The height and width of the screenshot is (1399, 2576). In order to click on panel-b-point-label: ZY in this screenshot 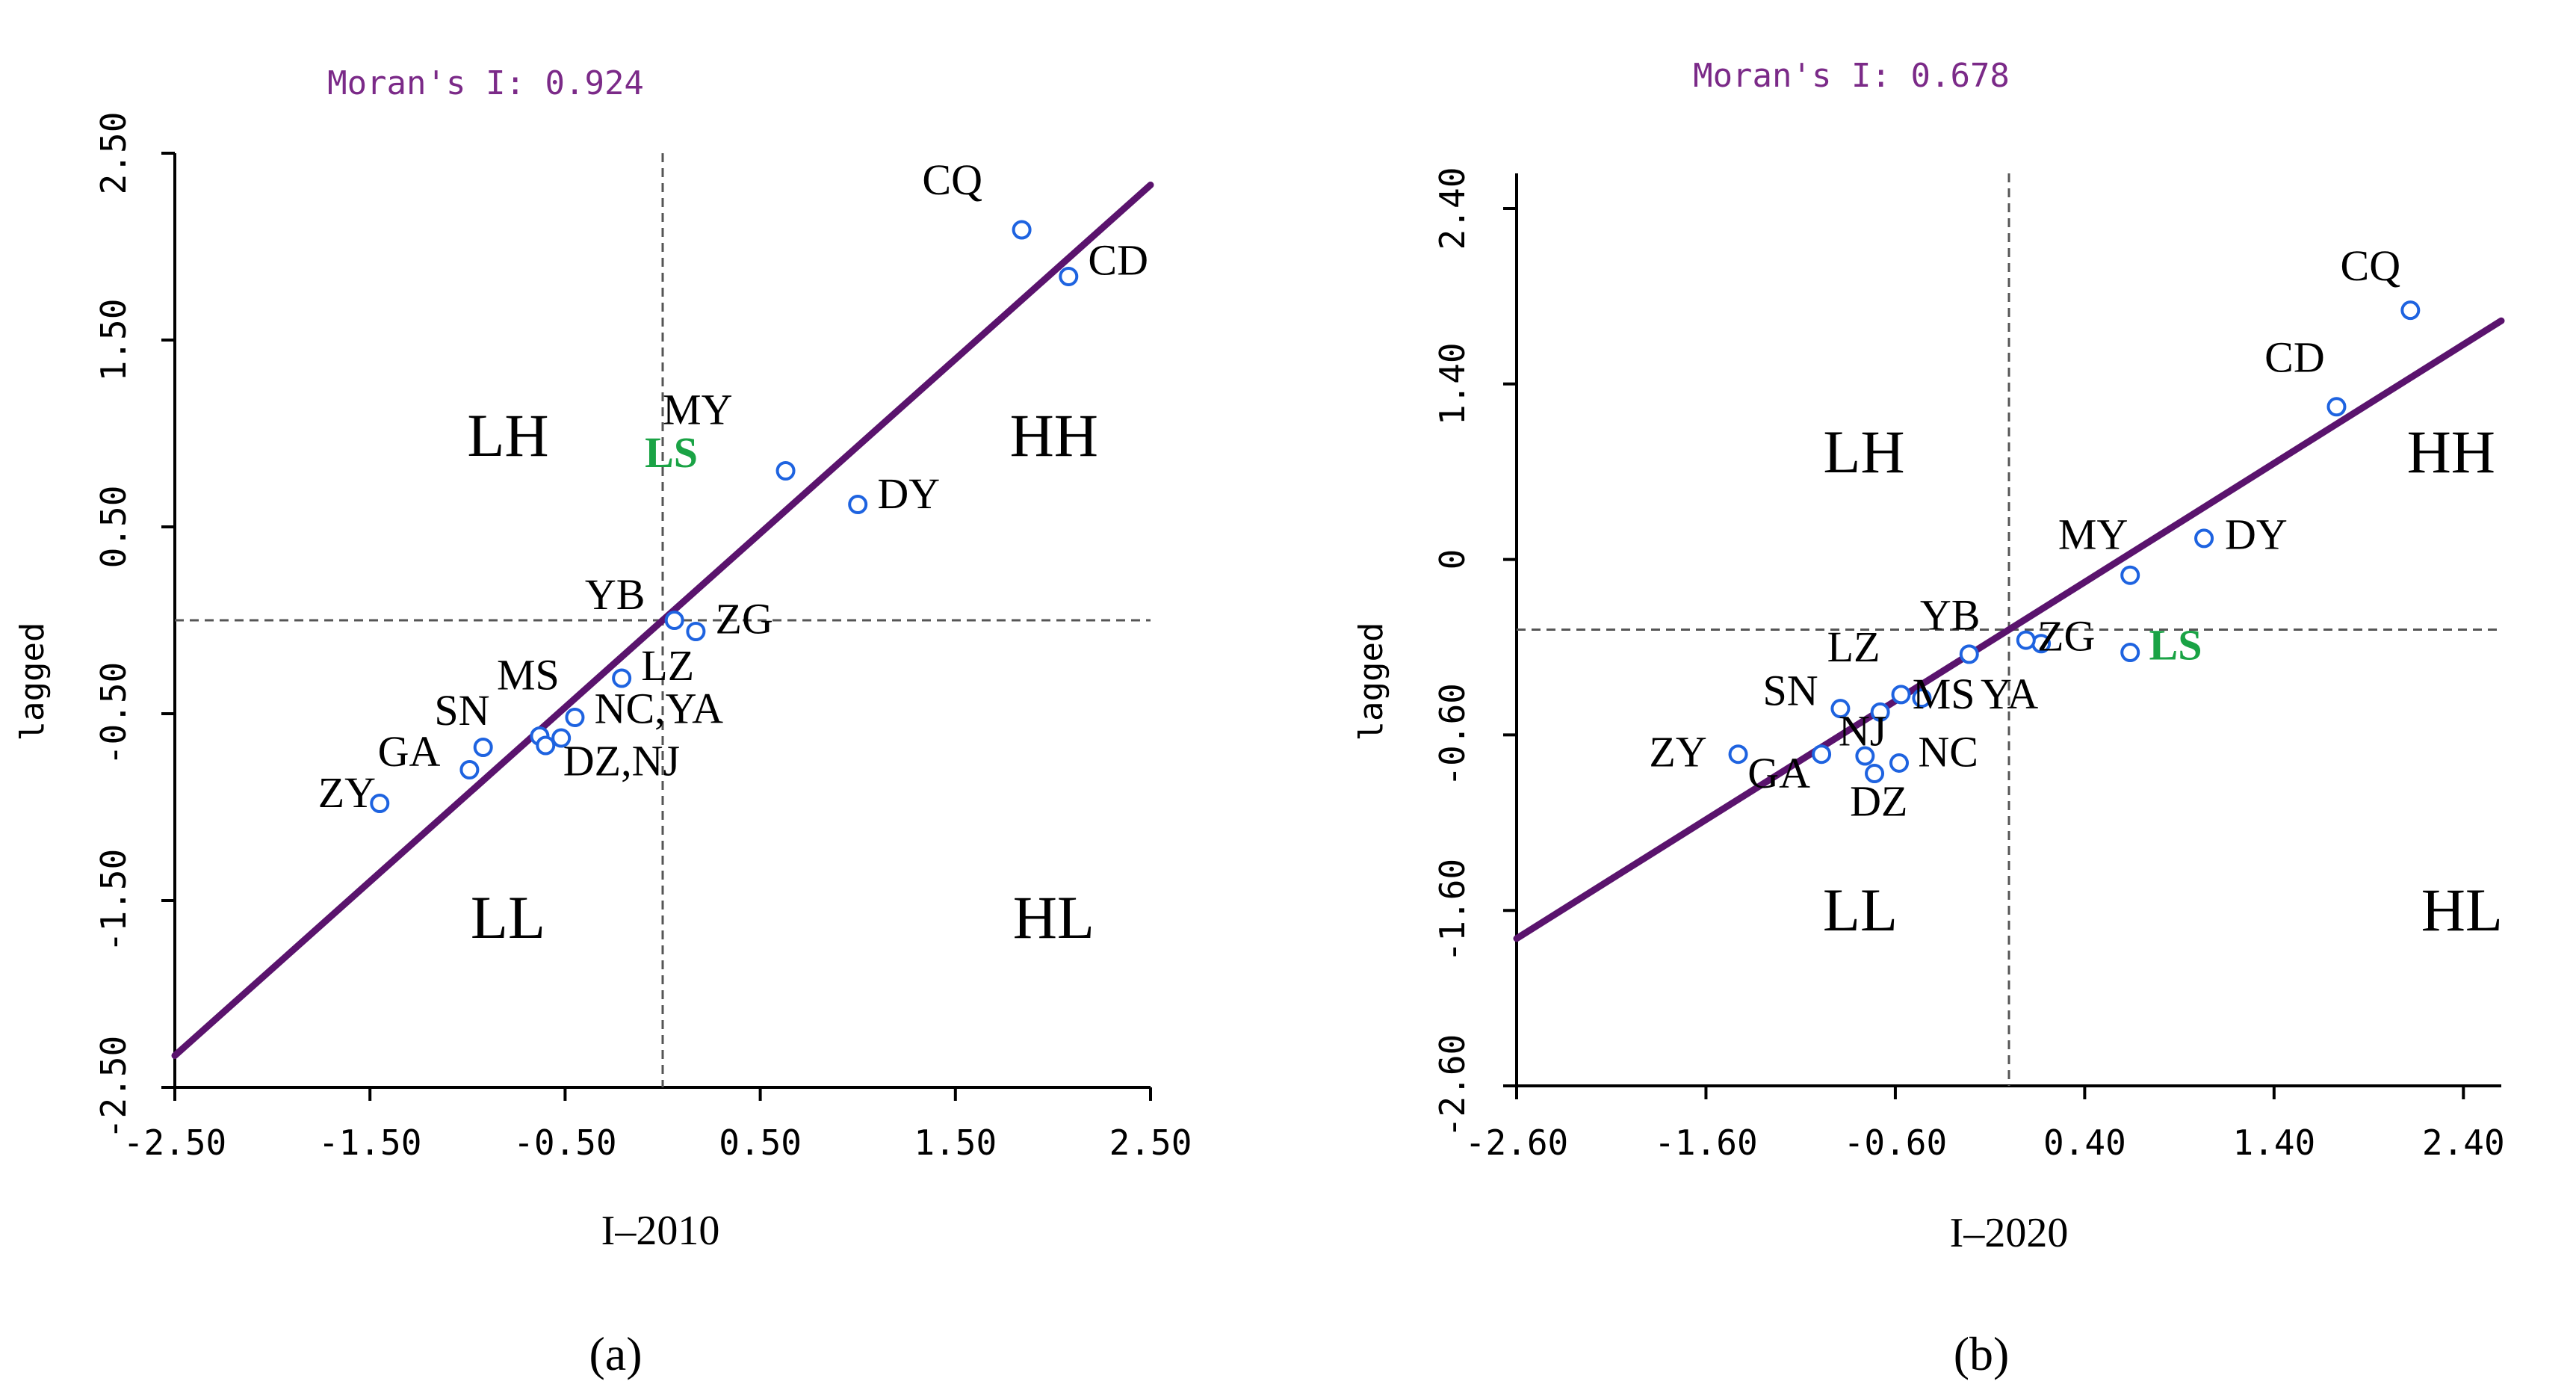, I will do `click(1677, 752)`.